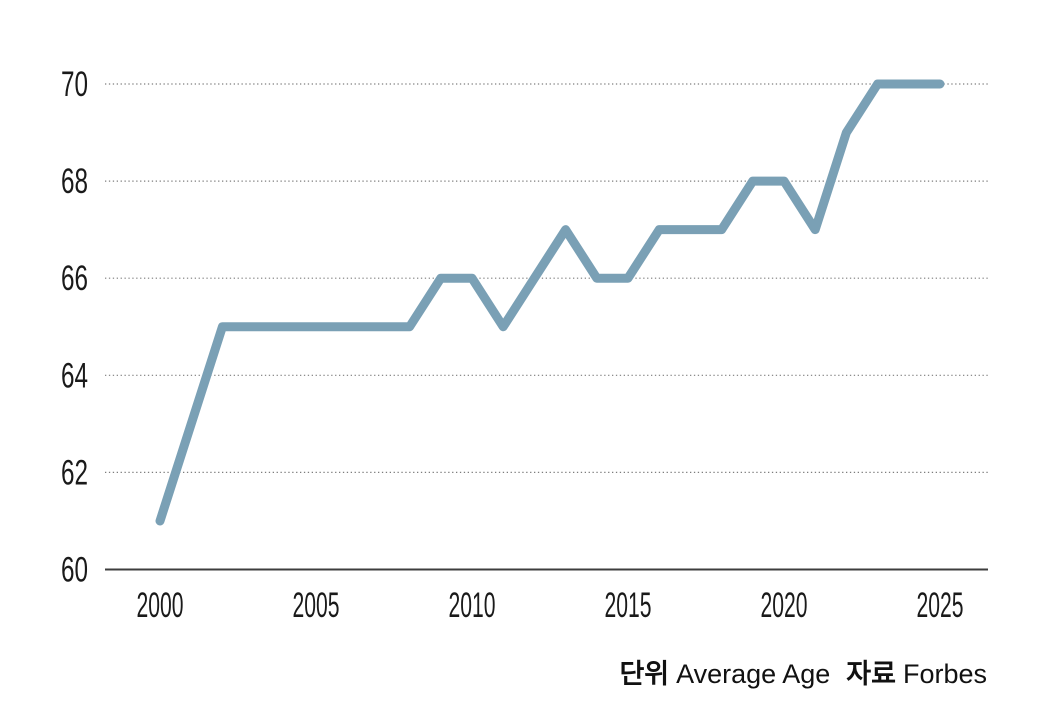 This screenshot has width=1049, height=713. What do you see at coordinates (472, 605) in the screenshot?
I see `x-tick-label: 2010` at bounding box center [472, 605].